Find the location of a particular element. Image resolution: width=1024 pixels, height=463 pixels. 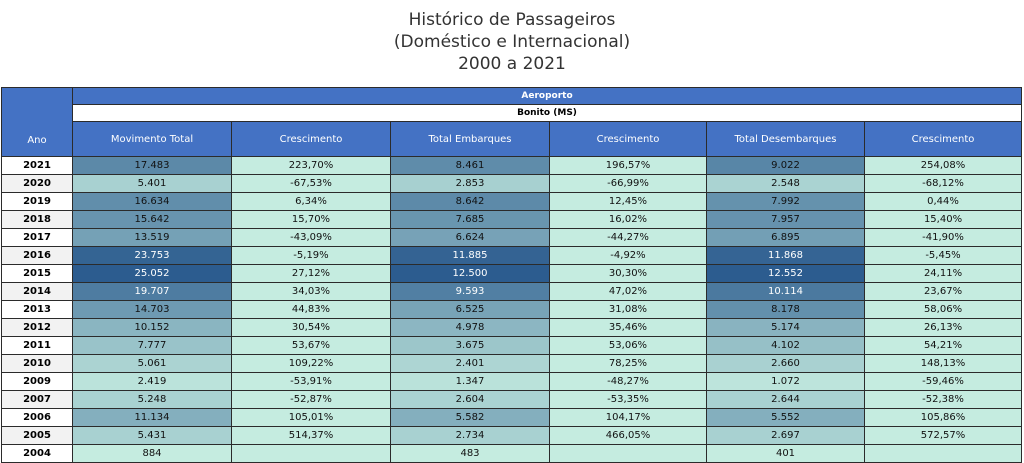

year-cell: 2004 is located at coordinates (37, 453).